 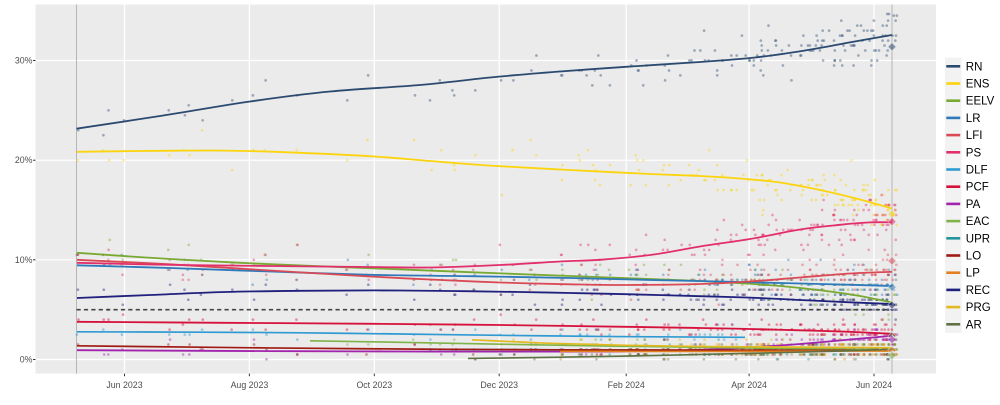 I want to click on svg-text: Apr 2024, so click(x=749, y=385).